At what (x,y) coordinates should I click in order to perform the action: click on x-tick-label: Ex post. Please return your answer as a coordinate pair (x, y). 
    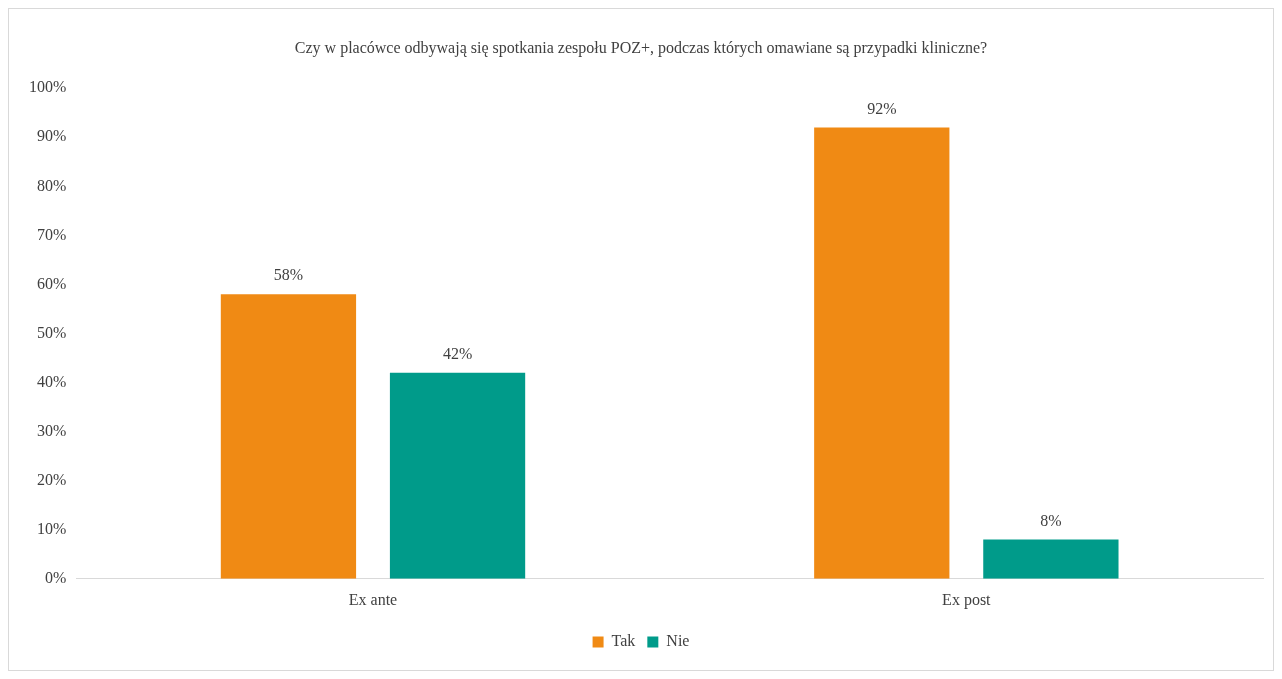
    Looking at the image, I should click on (967, 599).